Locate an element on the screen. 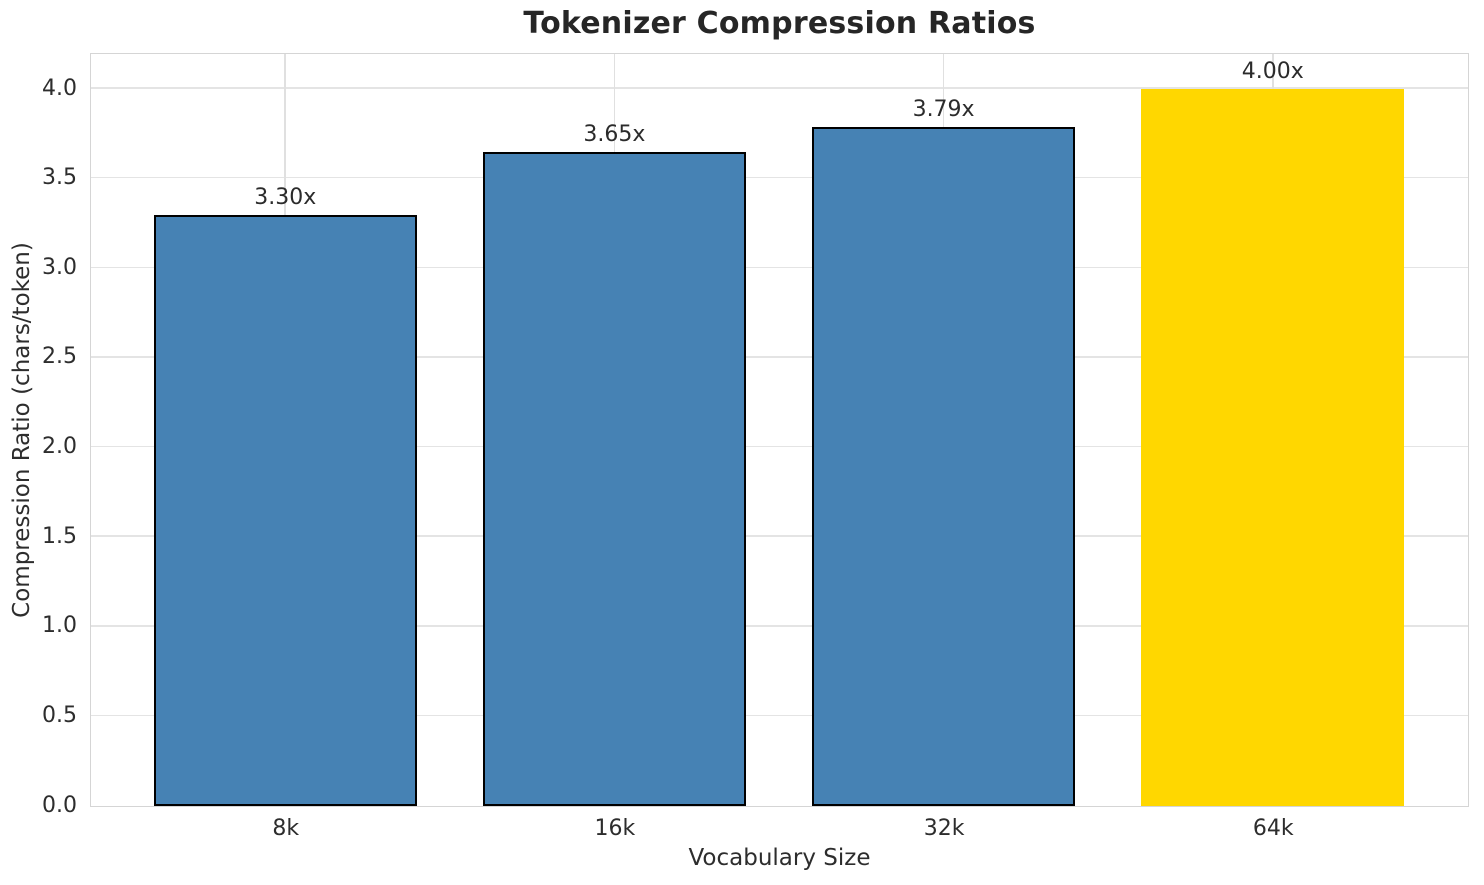  bar-value-label: 3.30x is located at coordinates (285, 197).